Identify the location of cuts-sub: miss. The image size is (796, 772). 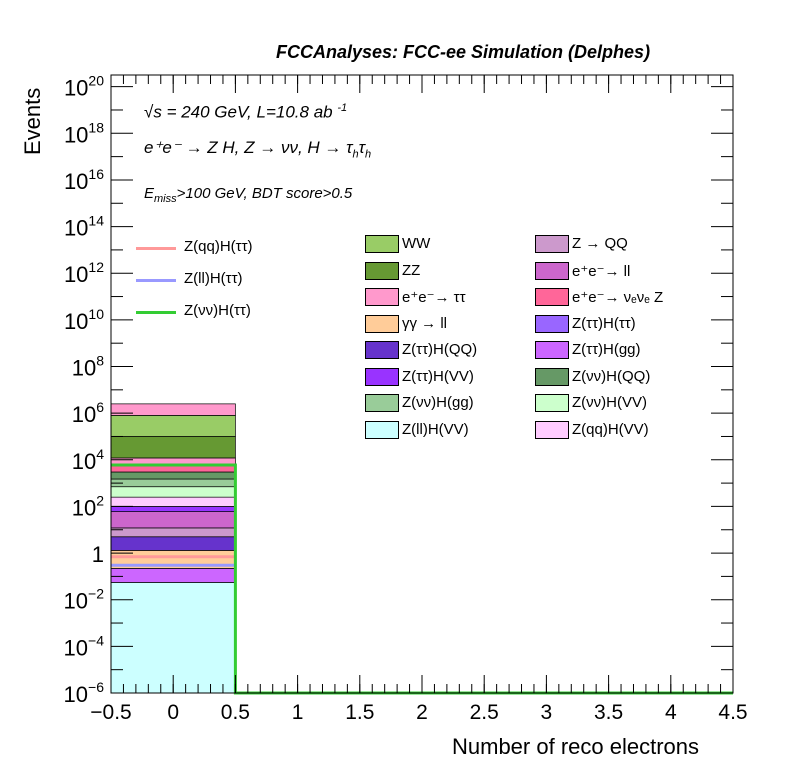
(165, 199).